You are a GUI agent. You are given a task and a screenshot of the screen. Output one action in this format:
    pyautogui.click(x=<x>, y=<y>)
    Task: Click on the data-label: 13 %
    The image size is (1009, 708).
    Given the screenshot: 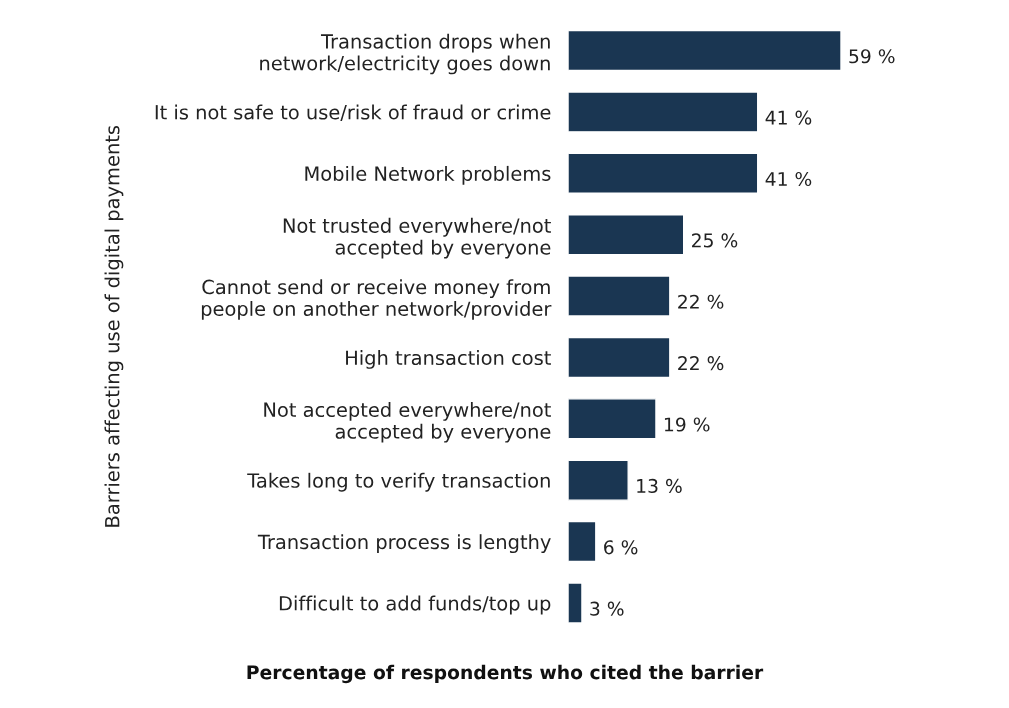 What is the action you would take?
    pyautogui.click(x=659, y=486)
    